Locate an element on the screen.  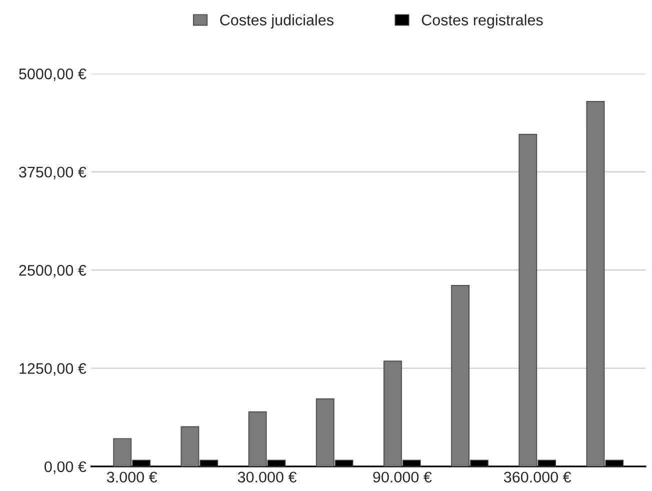
x-tick-label: 30.000 € is located at coordinates (267, 477).